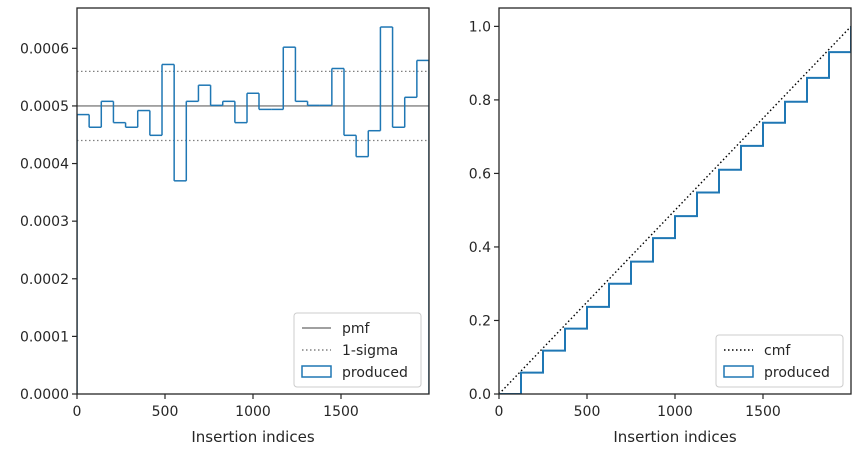  I want to click on y-tick-label: 0.0002, so click(44, 280).